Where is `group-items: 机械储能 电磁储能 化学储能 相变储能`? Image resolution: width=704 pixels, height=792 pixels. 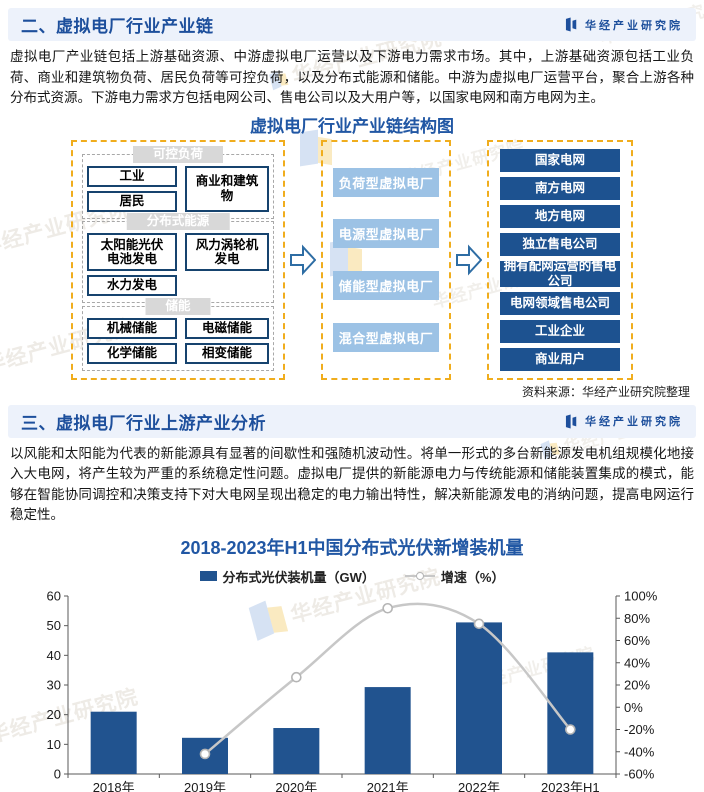 group-items: 机械储能 电磁储能 化学储能 相变储能 is located at coordinates (178, 340).